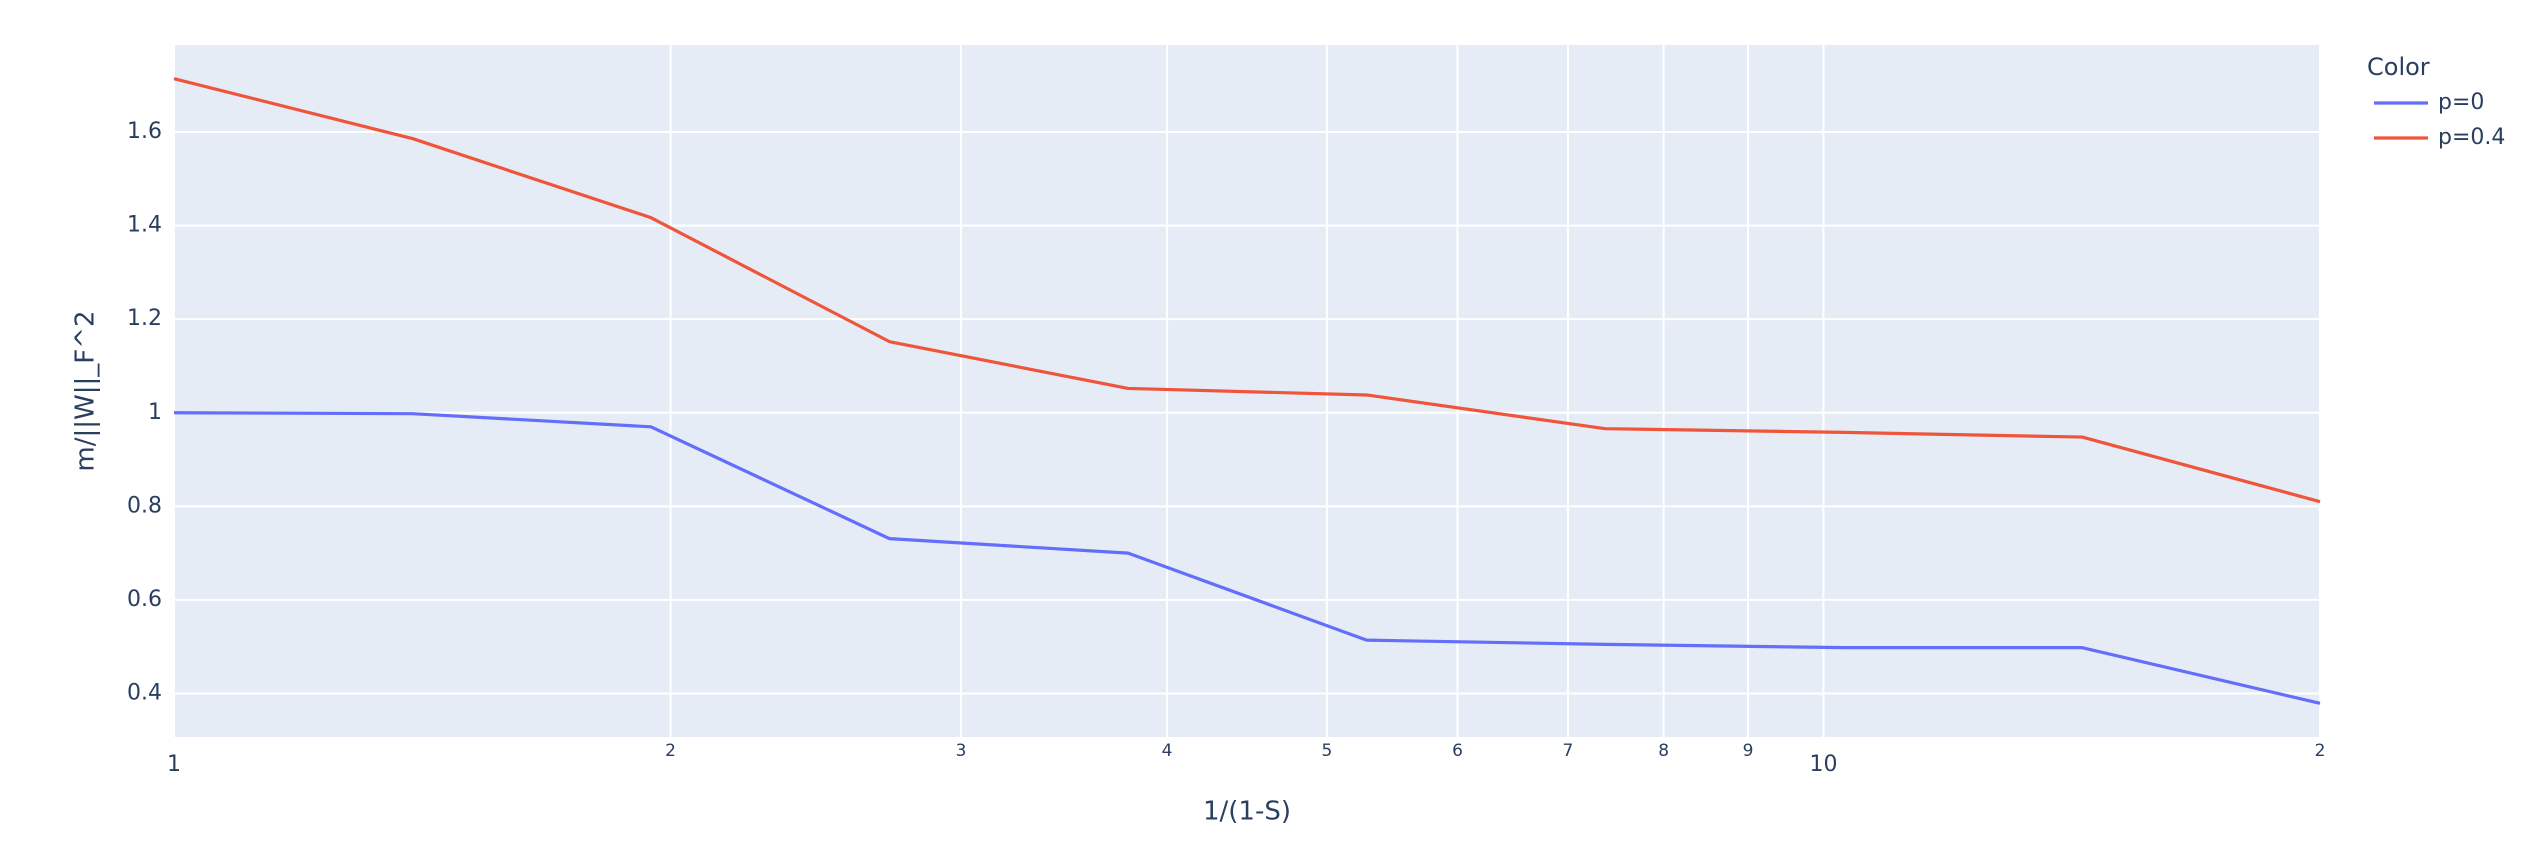  I want to click on x-tick-label: 10, so click(1823, 764).